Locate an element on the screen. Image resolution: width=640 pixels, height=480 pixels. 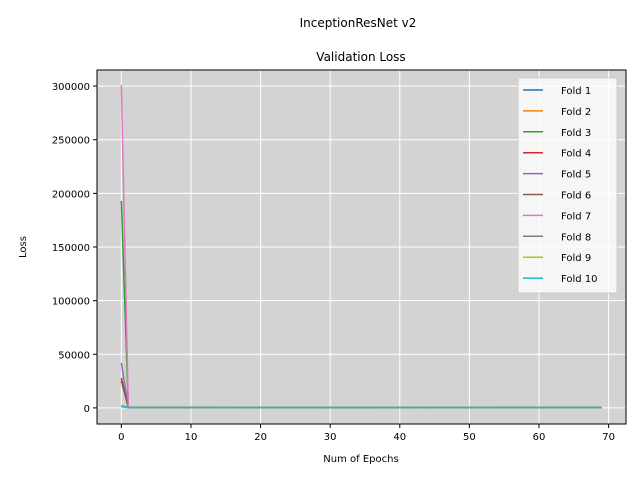
y-axis: 0 50000 100000 150000 200000 250000 300000 is located at coordinates (74, 248).